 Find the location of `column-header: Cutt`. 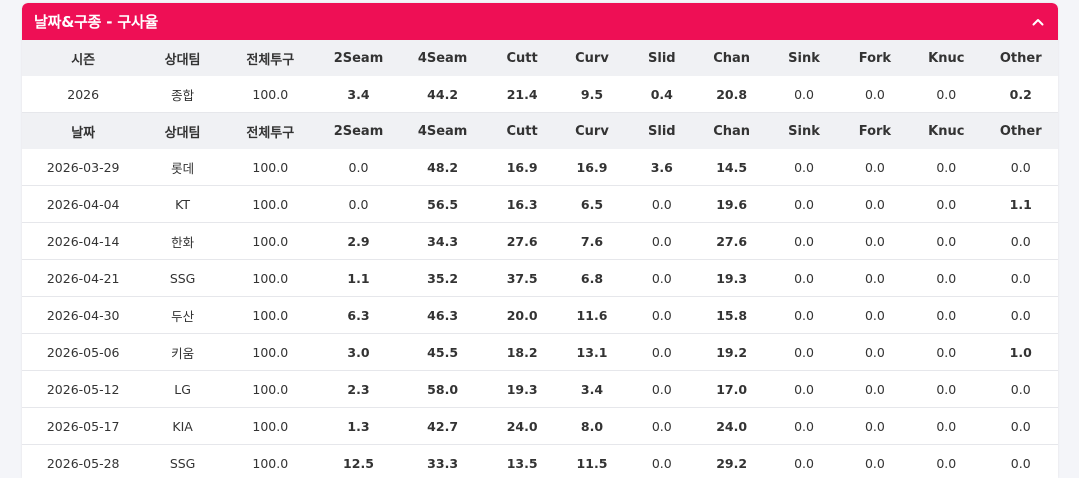

column-header: Cutt is located at coordinates (522, 58).